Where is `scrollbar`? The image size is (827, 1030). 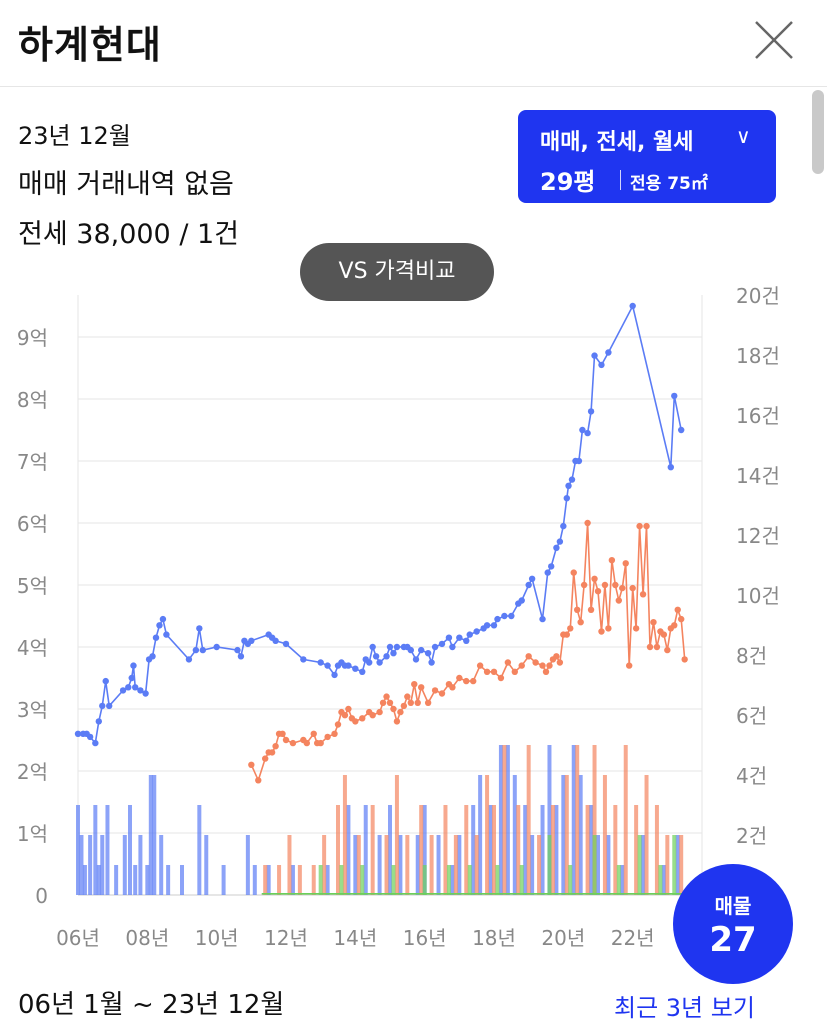
scrollbar is located at coordinates (818, 132).